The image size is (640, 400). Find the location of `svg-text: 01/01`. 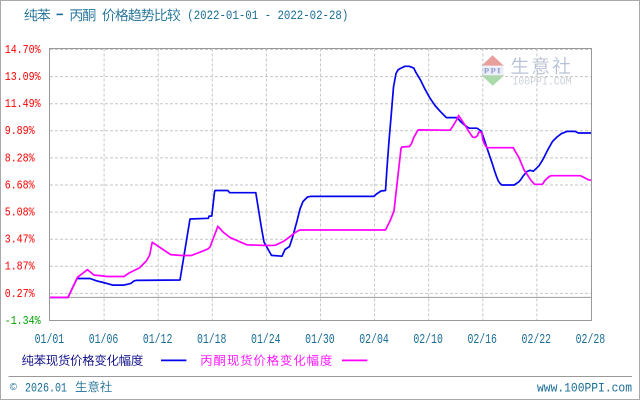

svg-text: 01/01 is located at coordinates (50, 339).